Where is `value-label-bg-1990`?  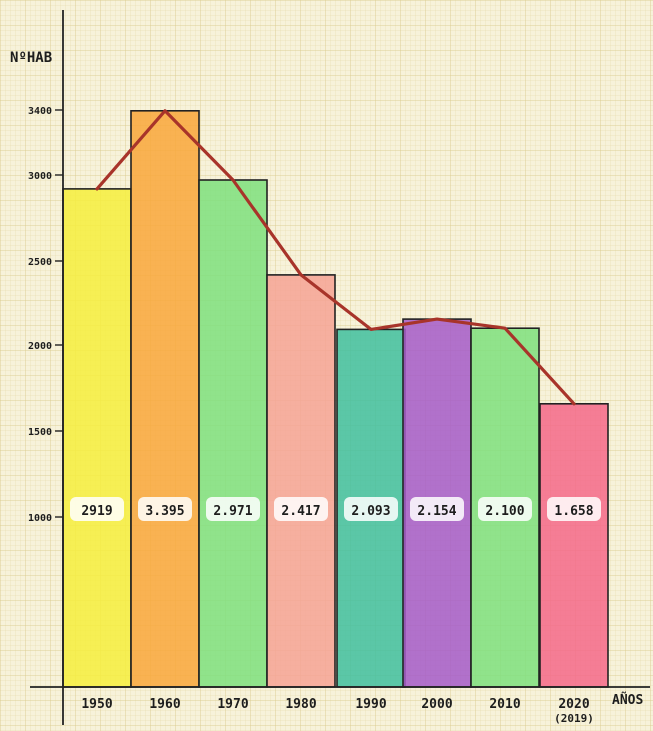
value-label-bg-1990 is located at coordinates (371, 509).